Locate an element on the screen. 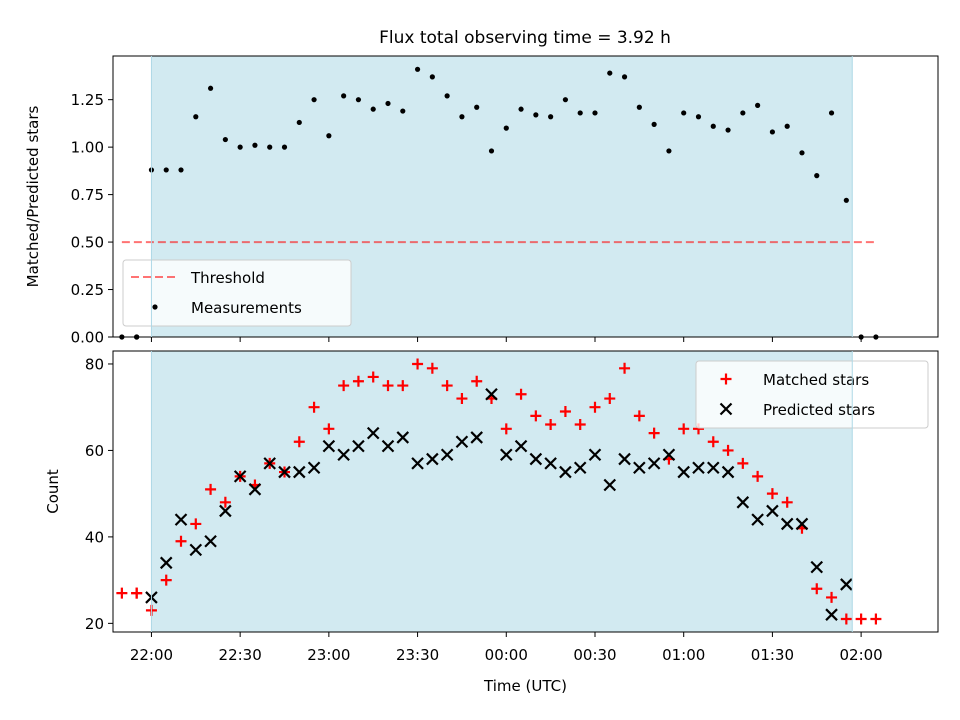 Image resolution: width=960 pixels, height=720 pixels. x-tick-label: 22:00 is located at coordinates (151, 655).